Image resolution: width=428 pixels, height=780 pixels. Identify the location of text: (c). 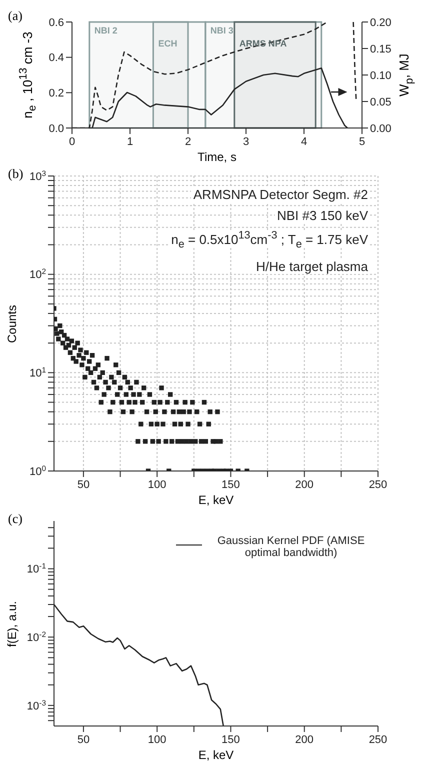
(15, 519).